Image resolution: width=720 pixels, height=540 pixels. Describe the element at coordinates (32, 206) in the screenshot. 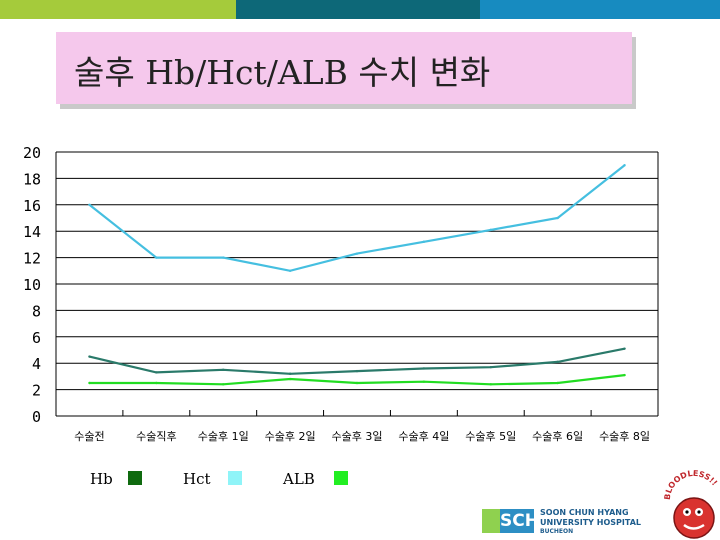

I see `y-tick-label: 16` at that location.